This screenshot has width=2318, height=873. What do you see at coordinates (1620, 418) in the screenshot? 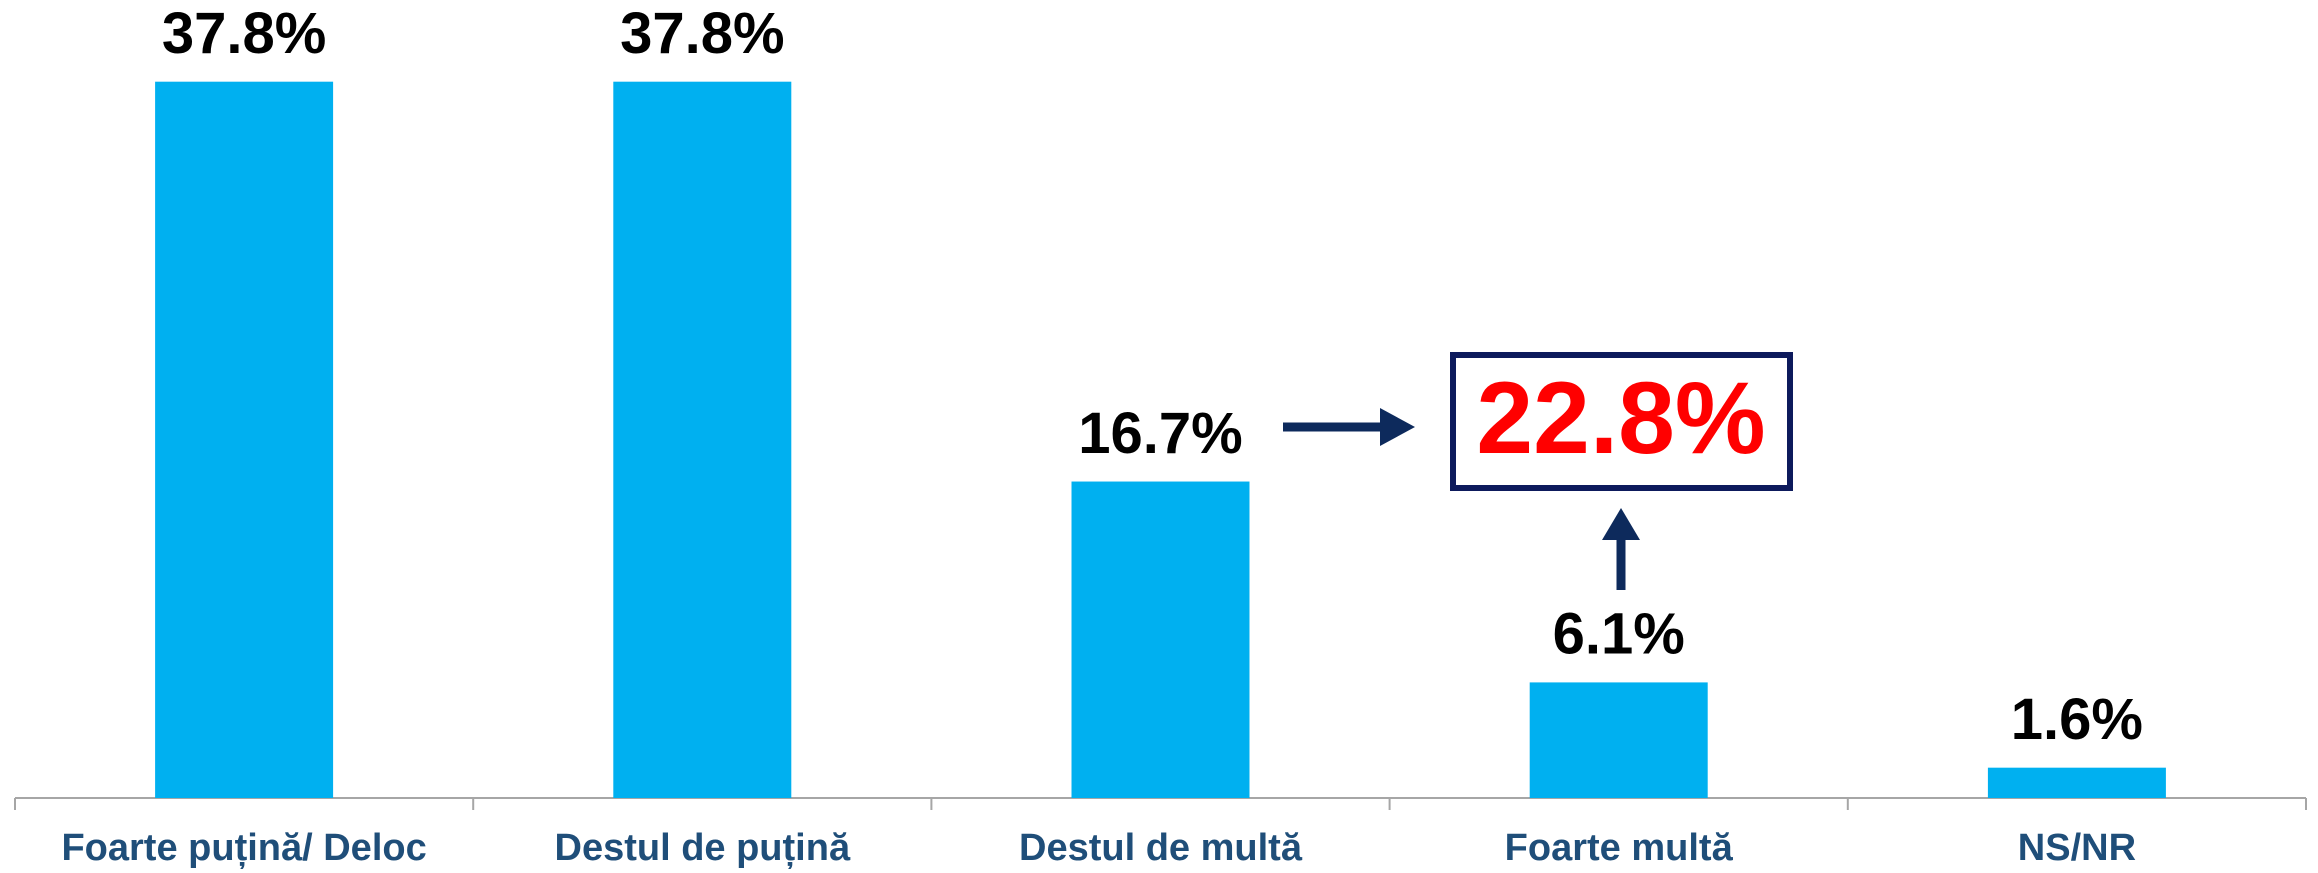
I see `annotation: 22.8%` at bounding box center [1620, 418].